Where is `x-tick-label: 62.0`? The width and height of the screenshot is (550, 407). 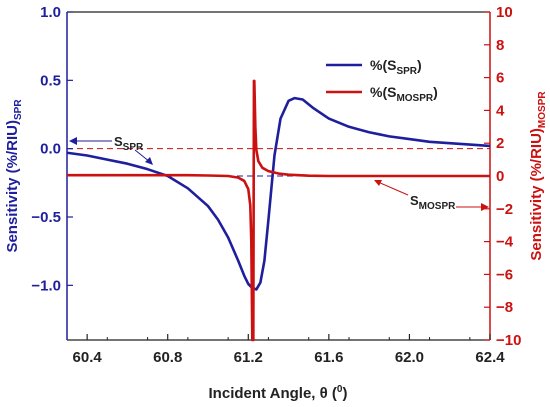
x-tick-label: 62.0 is located at coordinates (409, 357).